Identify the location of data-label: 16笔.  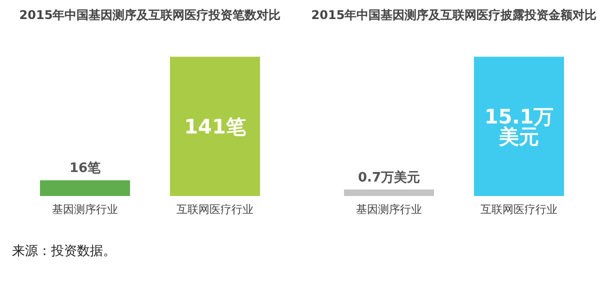
(85, 168).